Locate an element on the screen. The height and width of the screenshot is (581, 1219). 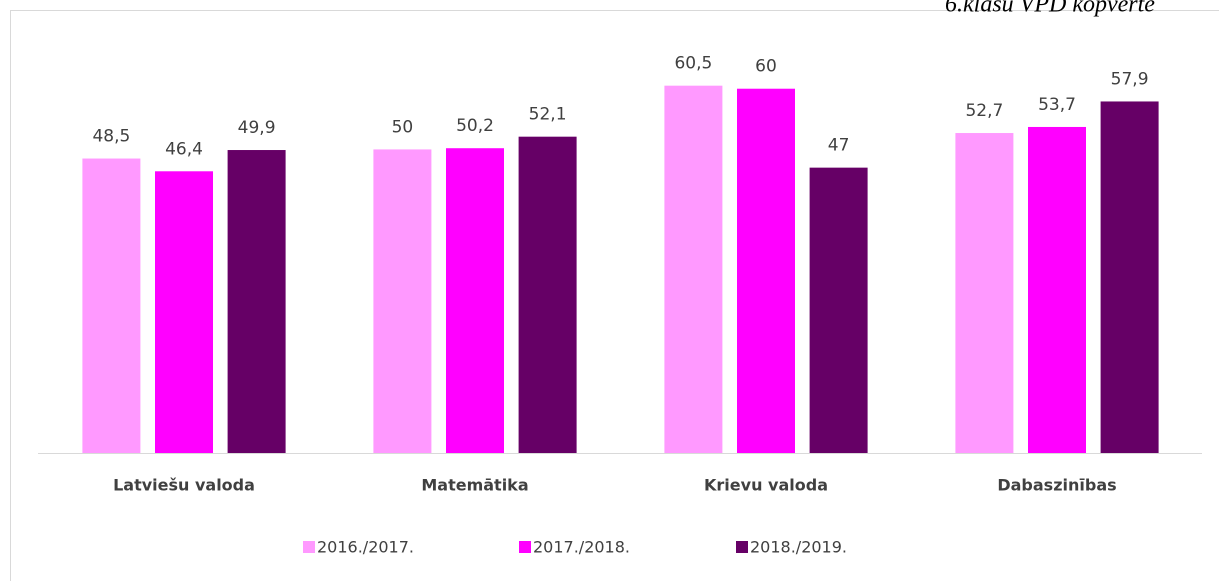
legend-label: 2017./2018. is located at coordinates (581, 547).